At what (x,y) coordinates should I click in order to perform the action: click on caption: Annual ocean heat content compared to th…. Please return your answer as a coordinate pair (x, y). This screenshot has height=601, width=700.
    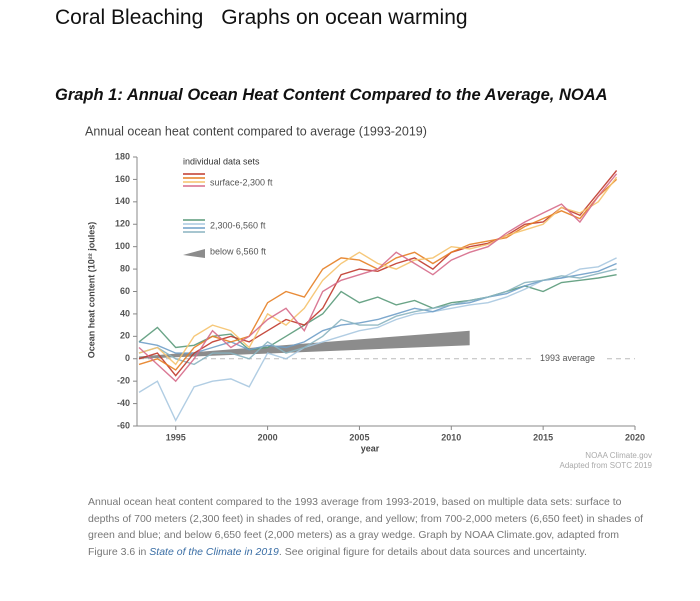
    Looking at the image, I should click on (368, 527).